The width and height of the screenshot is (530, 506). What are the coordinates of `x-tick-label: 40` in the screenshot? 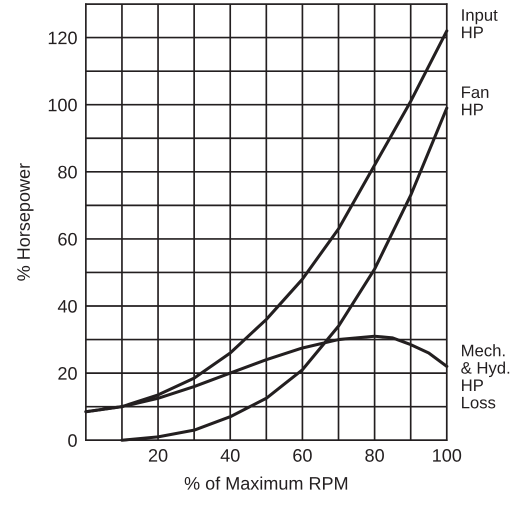 It's located at (230, 455).